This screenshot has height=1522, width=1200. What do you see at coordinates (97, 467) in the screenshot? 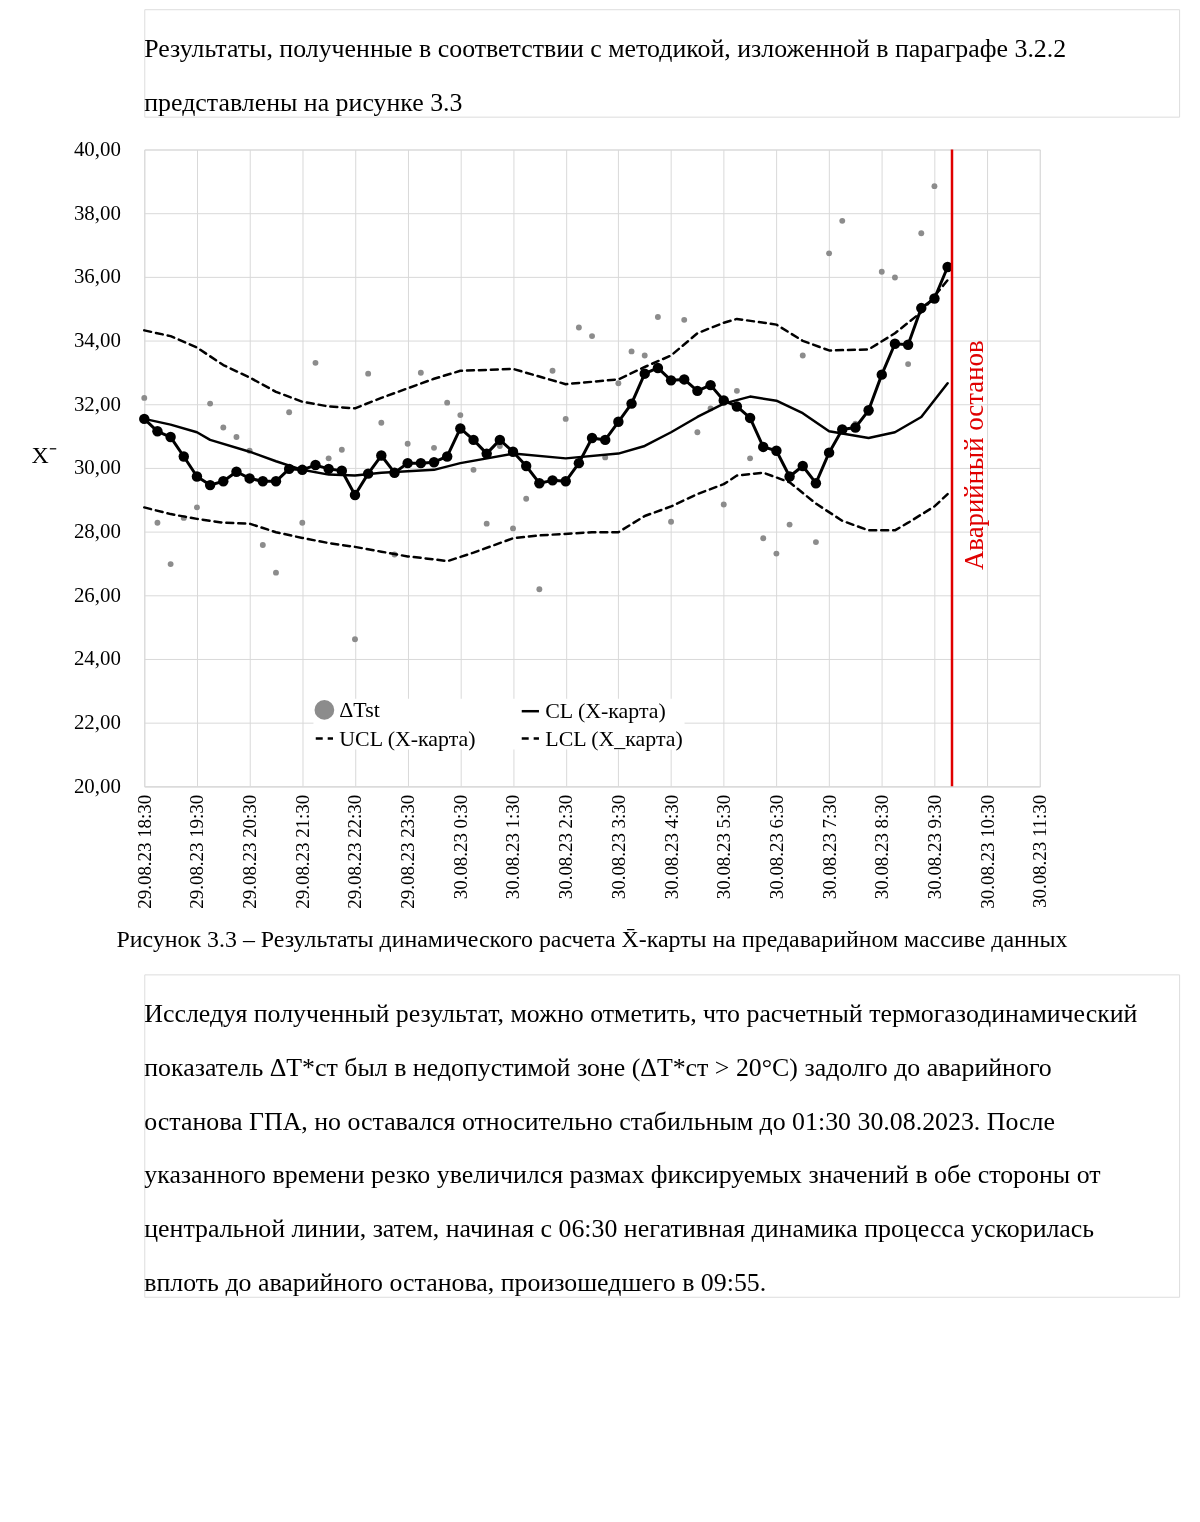
I see `y-tick-label: 30,00` at bounding box center [97, 467].